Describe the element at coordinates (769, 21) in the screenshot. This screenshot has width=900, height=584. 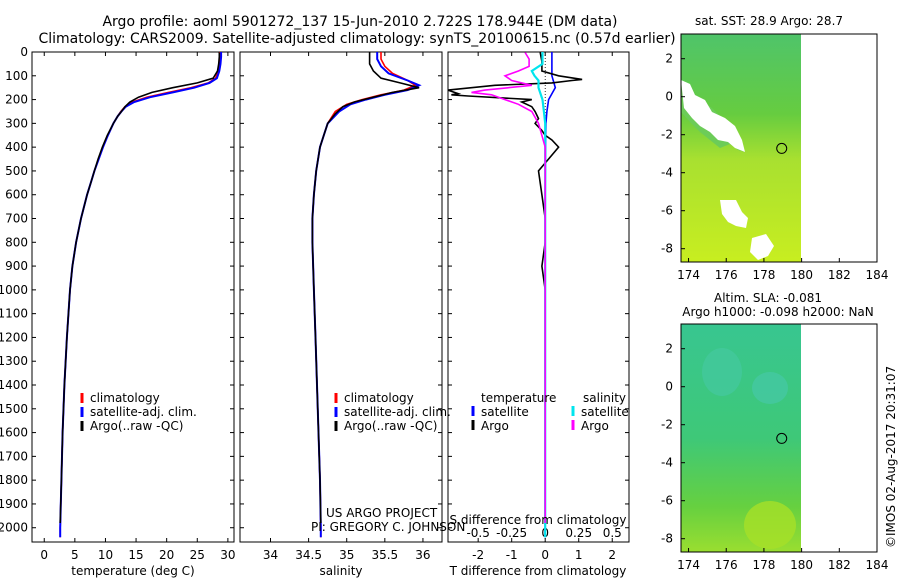
I see `sst-map-title: sat. SST: 28.9 Argo: 28.7` at that location.